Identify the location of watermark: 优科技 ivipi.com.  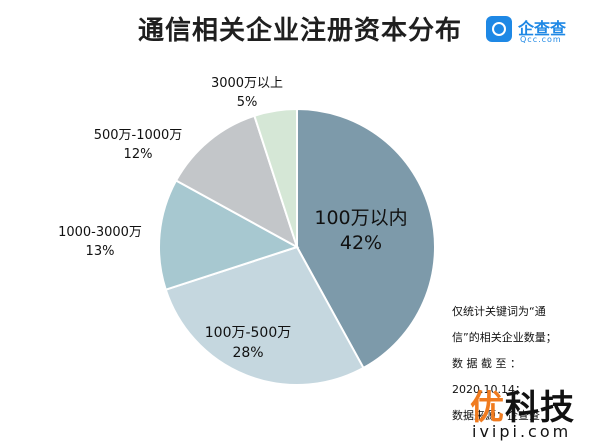
(535, 412).